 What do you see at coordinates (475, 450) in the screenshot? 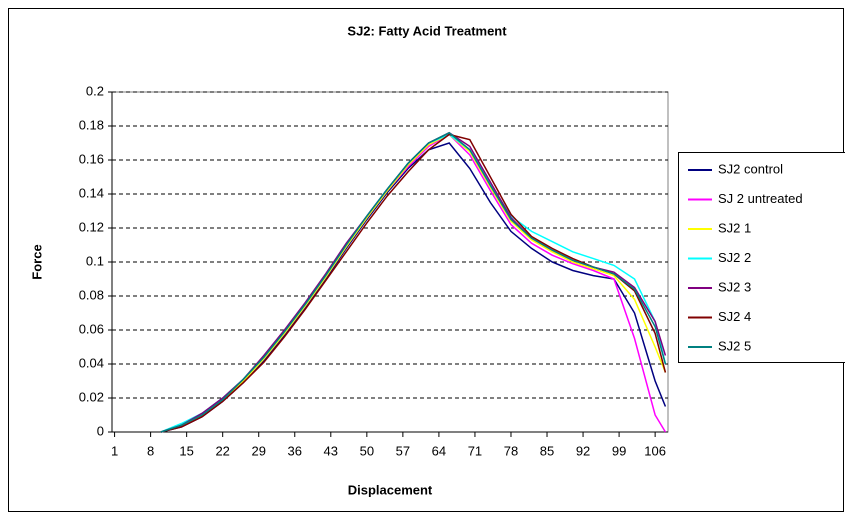
I see `x-tick-label: 71` at bounding box center [475, 450].